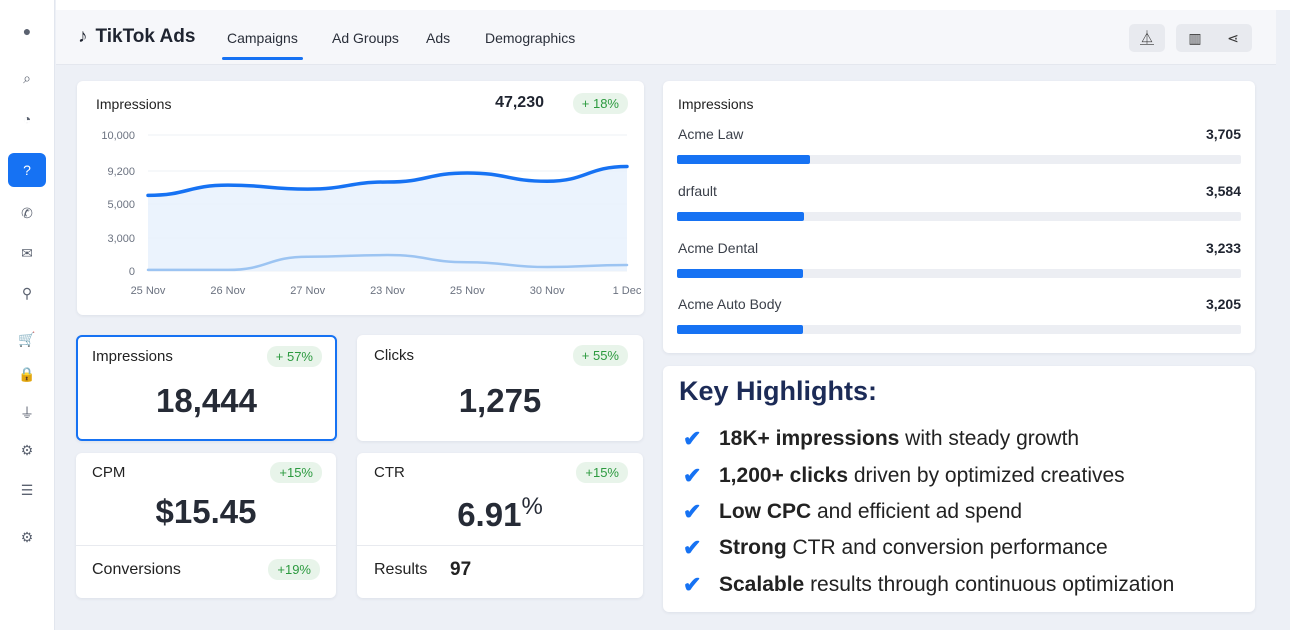 The height and width of the screenshot is (630, 1290). I want to click on sidebar-item-user: ●, so click(27, 31).